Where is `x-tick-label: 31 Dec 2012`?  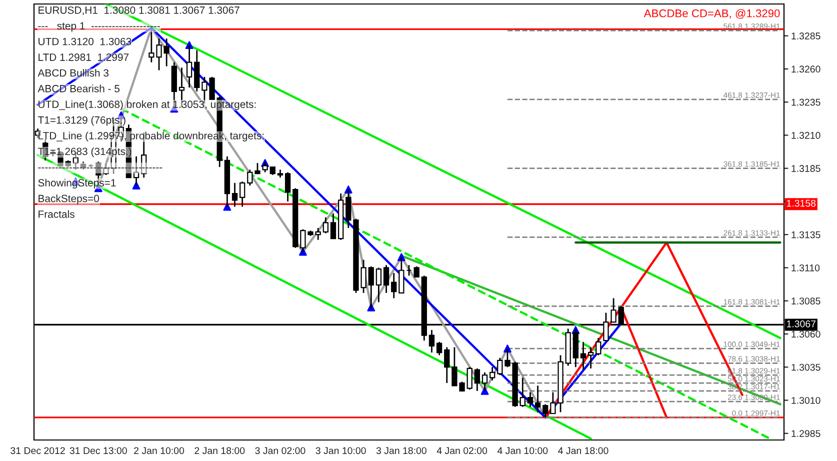 x-tick-label: 31 Dec 2012 is located at coordinates (37, 450).